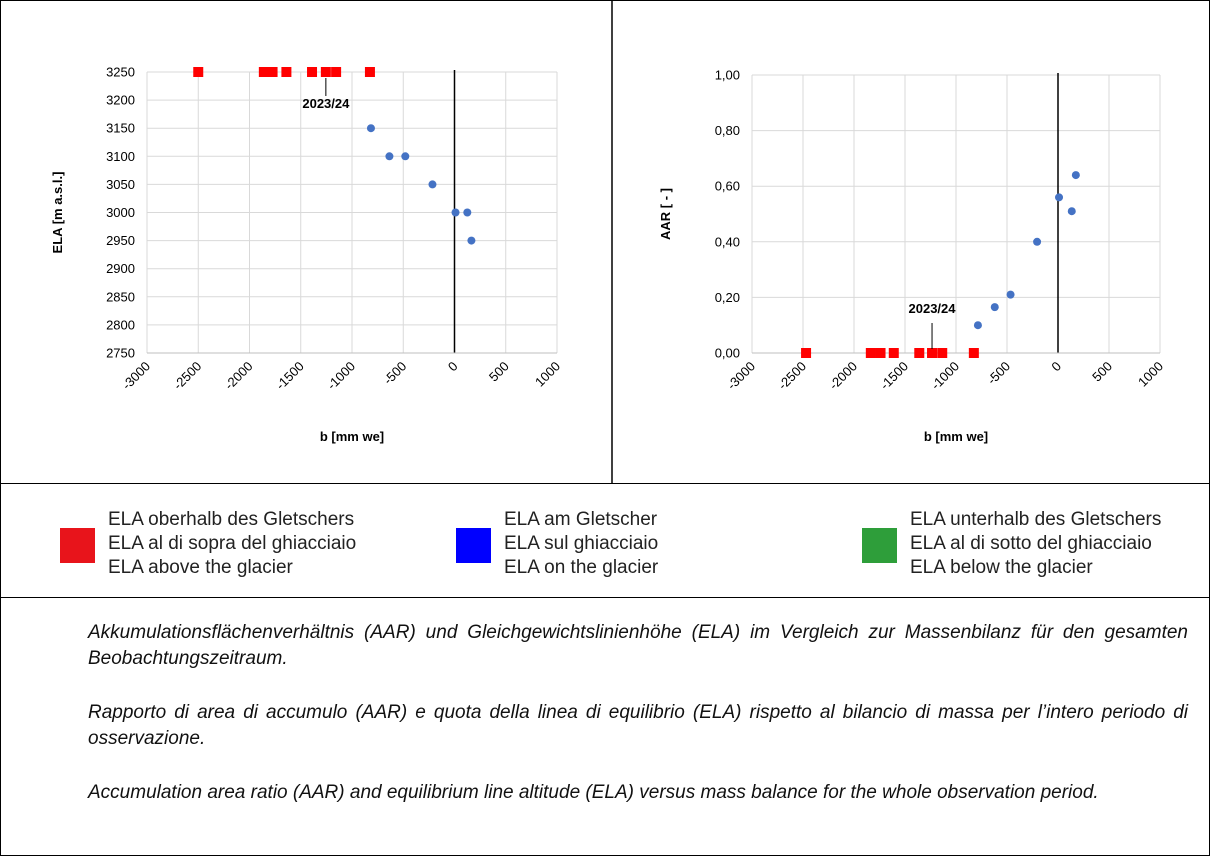 The width and height of the screenshot is (1210, 856). I want to click on y-tick-label: 0,20, so click(727, 297).